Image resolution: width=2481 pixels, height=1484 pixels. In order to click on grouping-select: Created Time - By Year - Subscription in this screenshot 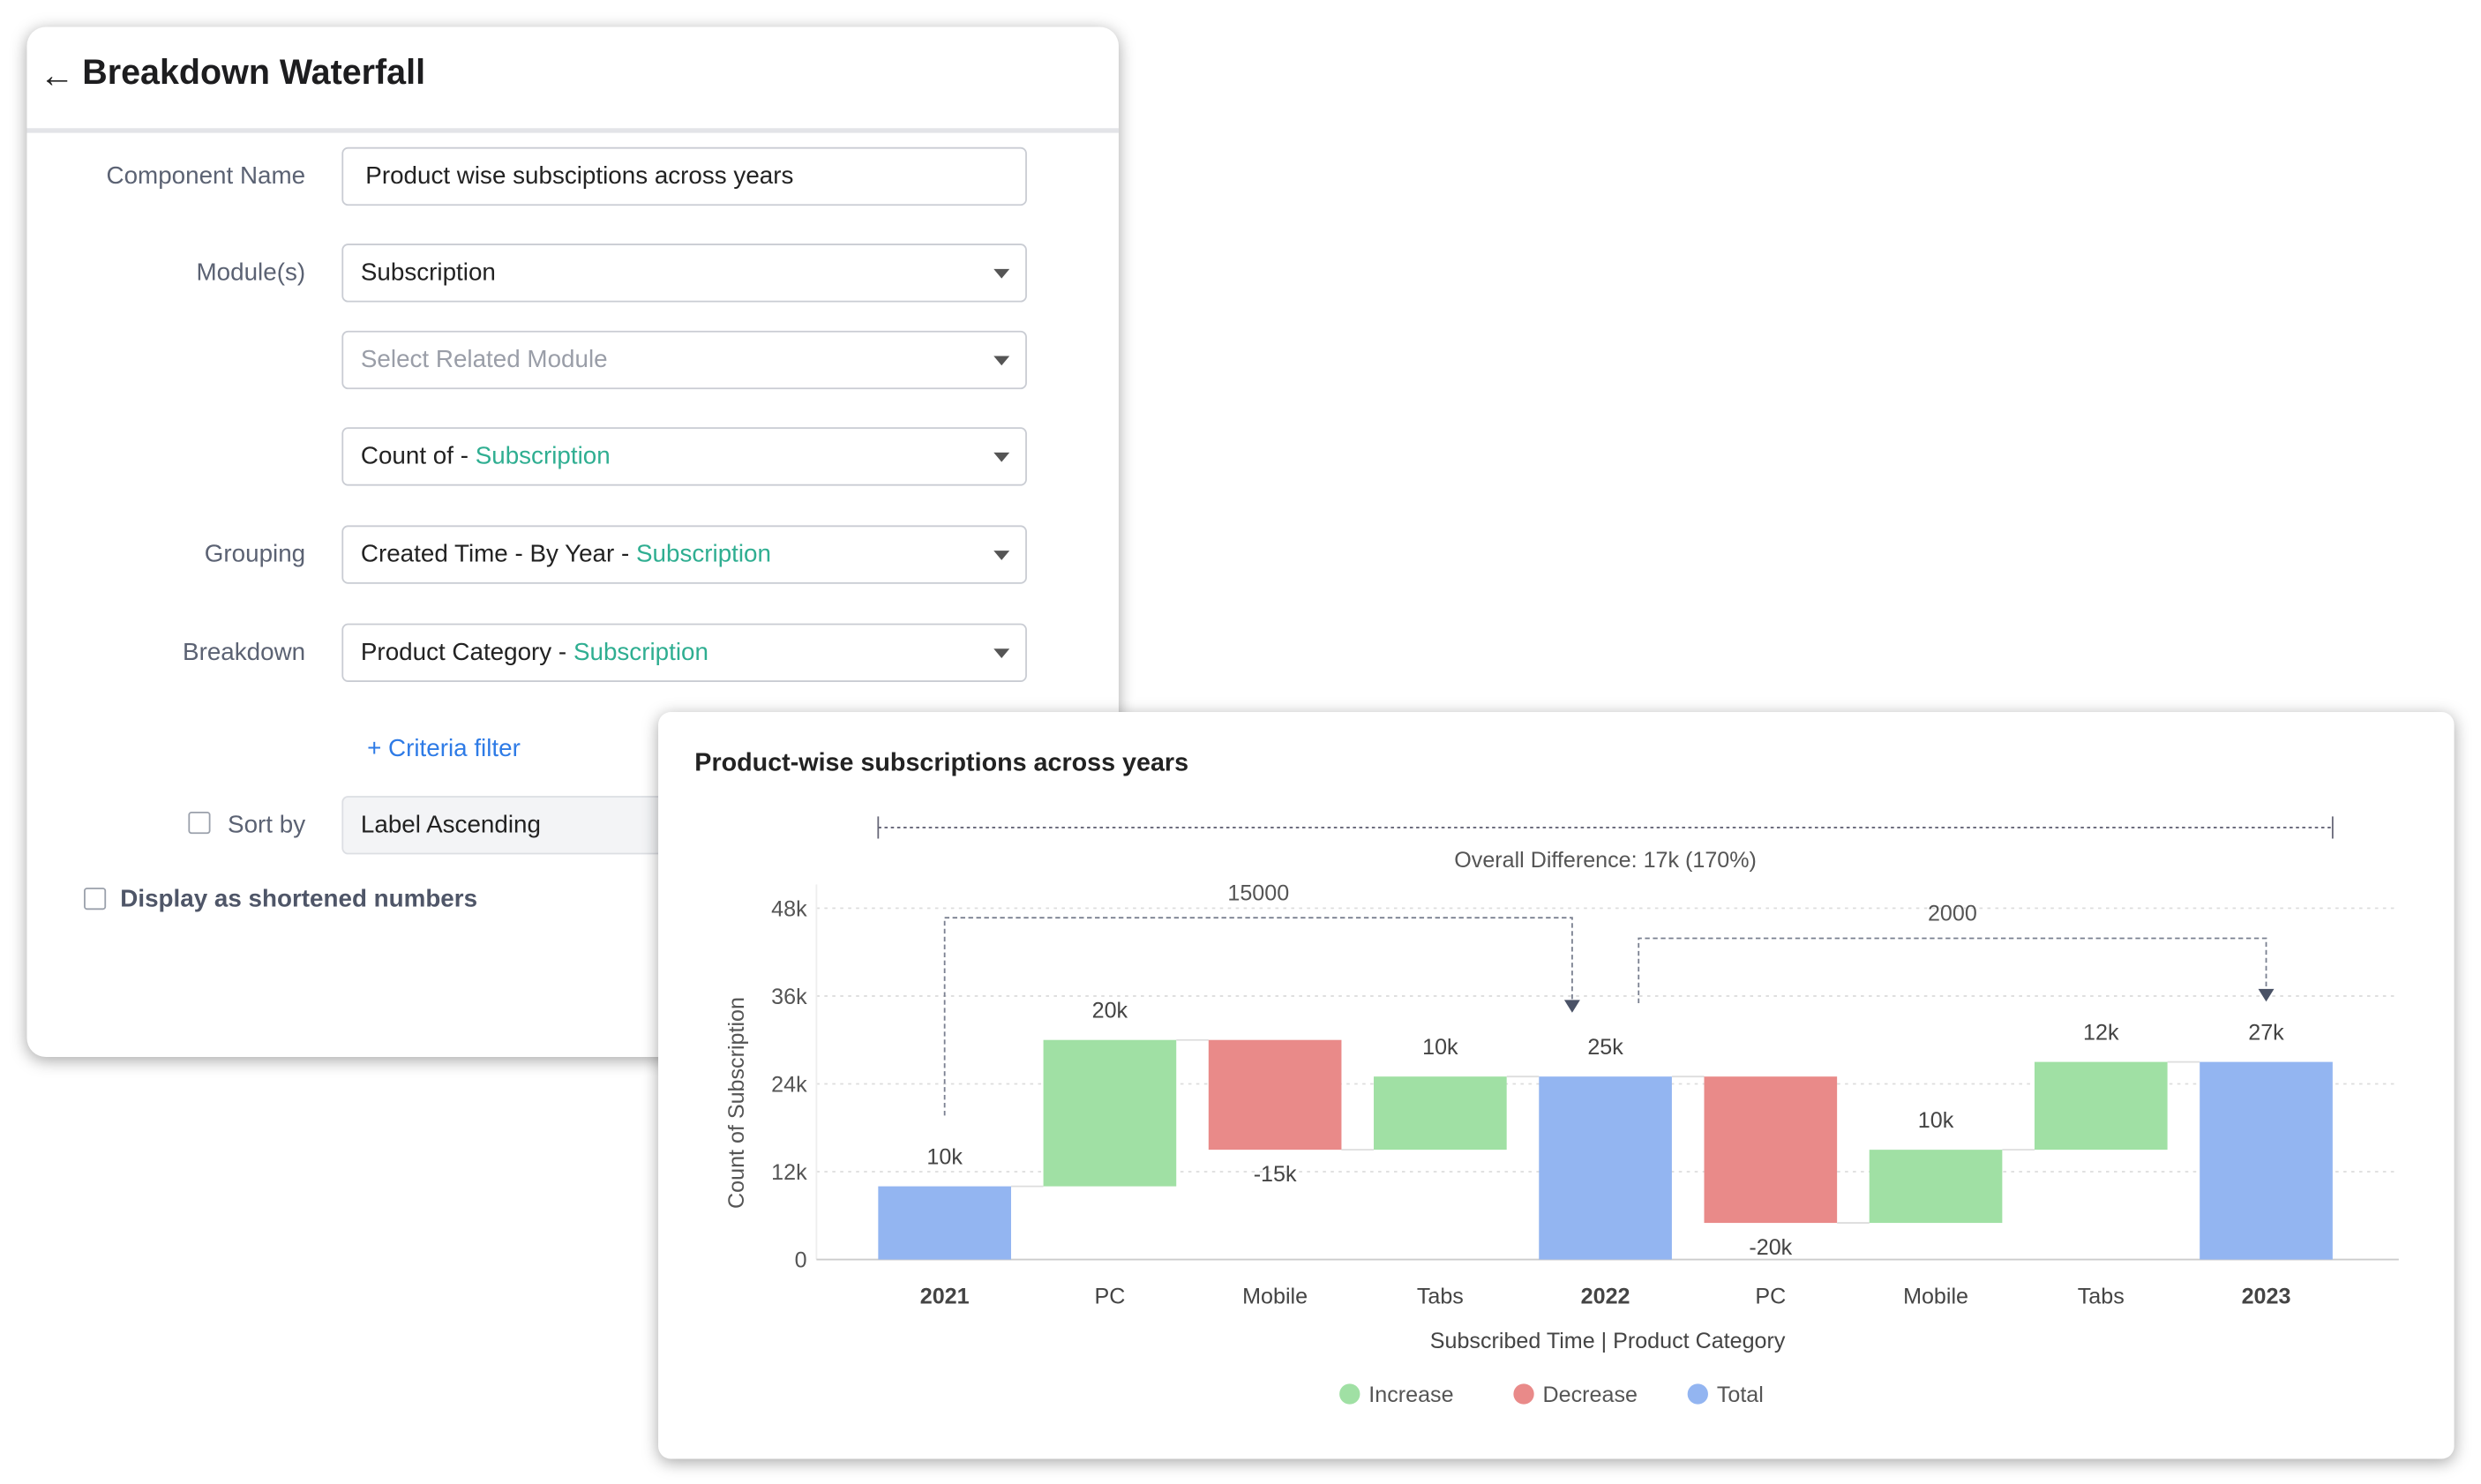, I will do `click(684, 554)`.